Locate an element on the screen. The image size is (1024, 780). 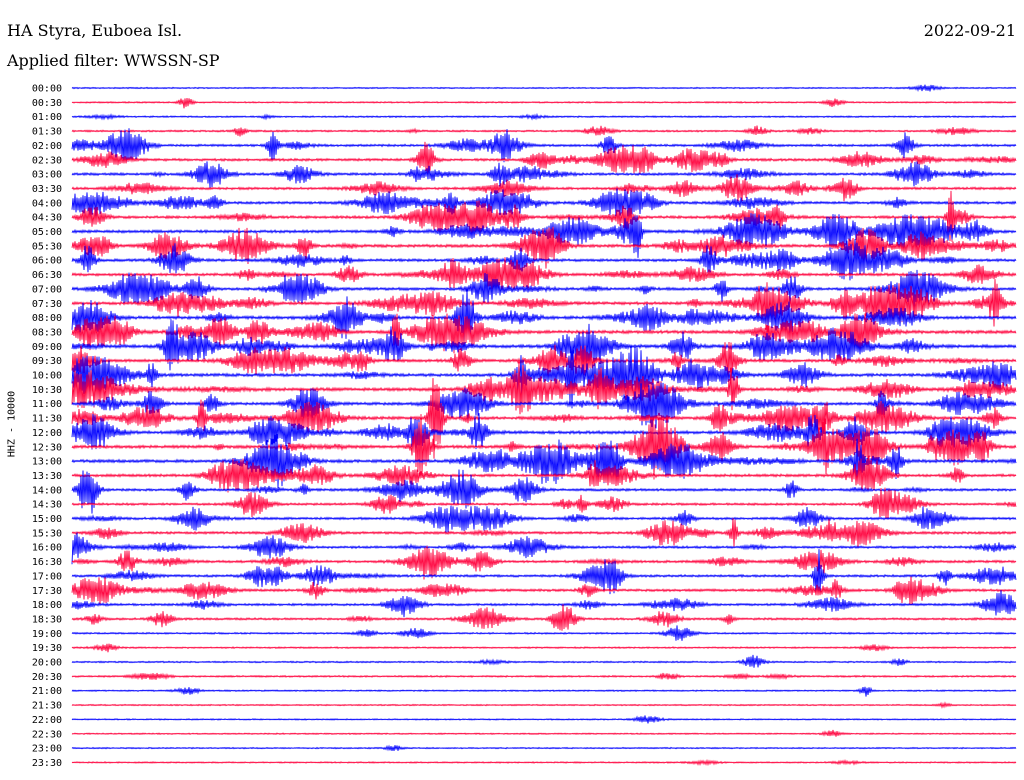
time-tick-label: 09:30 is located at coordinates (47, 361).